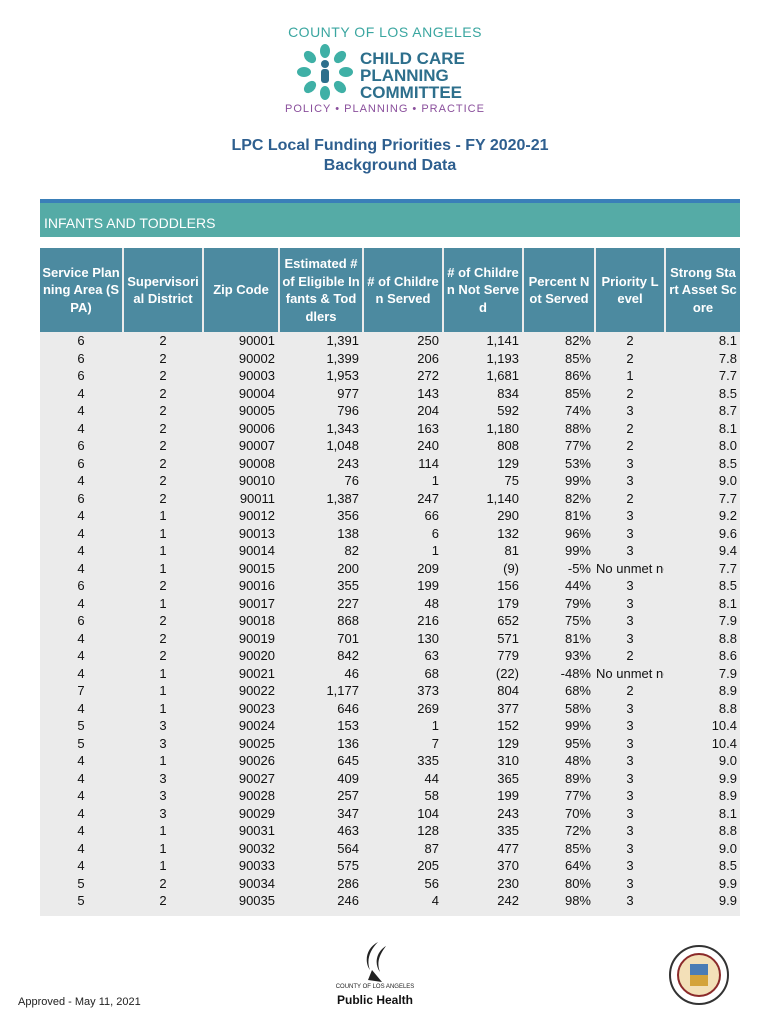  I want to click on table-cell: 575, so click(348, 865).